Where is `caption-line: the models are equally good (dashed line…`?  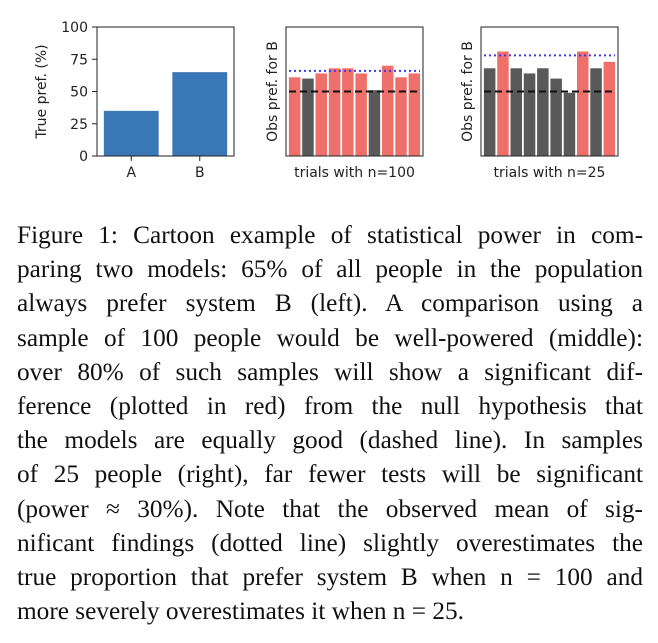 caption-line: the models are equally good (dashed line… is located at coordinates (330, 440).